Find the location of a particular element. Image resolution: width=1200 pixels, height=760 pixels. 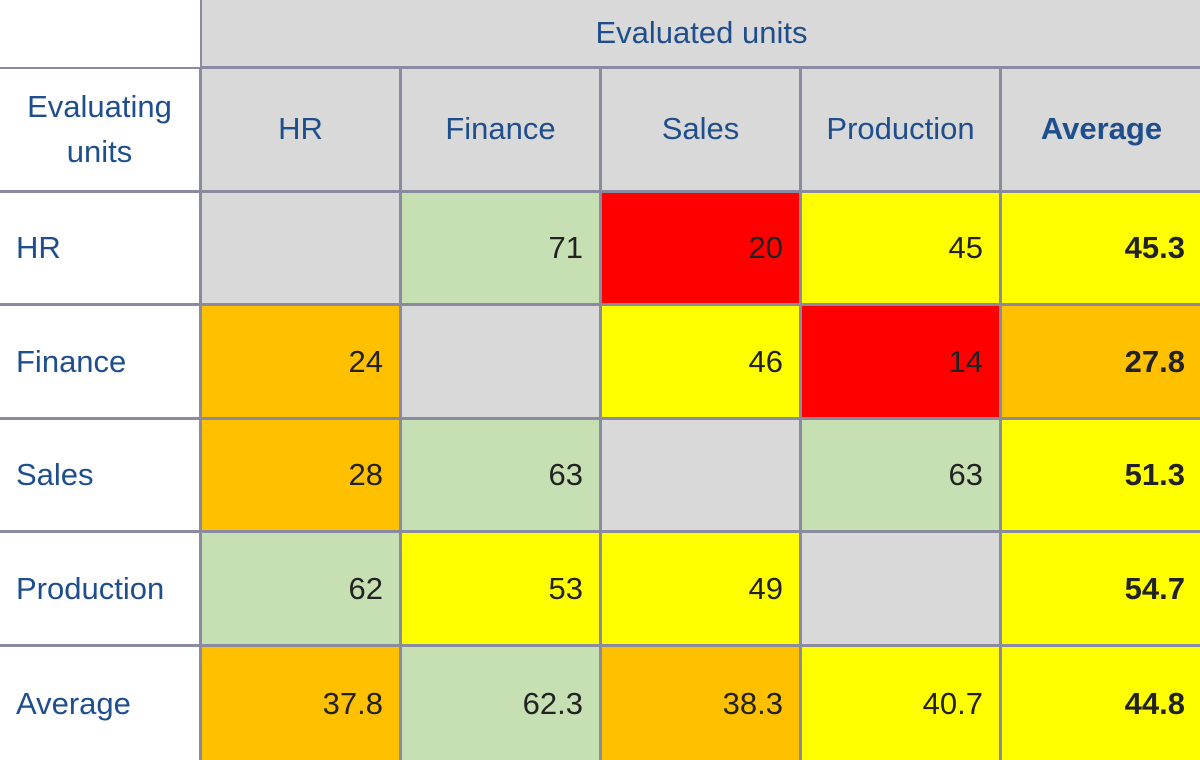

column-group-header: Evaluated units is located at coordinates (700, 34).